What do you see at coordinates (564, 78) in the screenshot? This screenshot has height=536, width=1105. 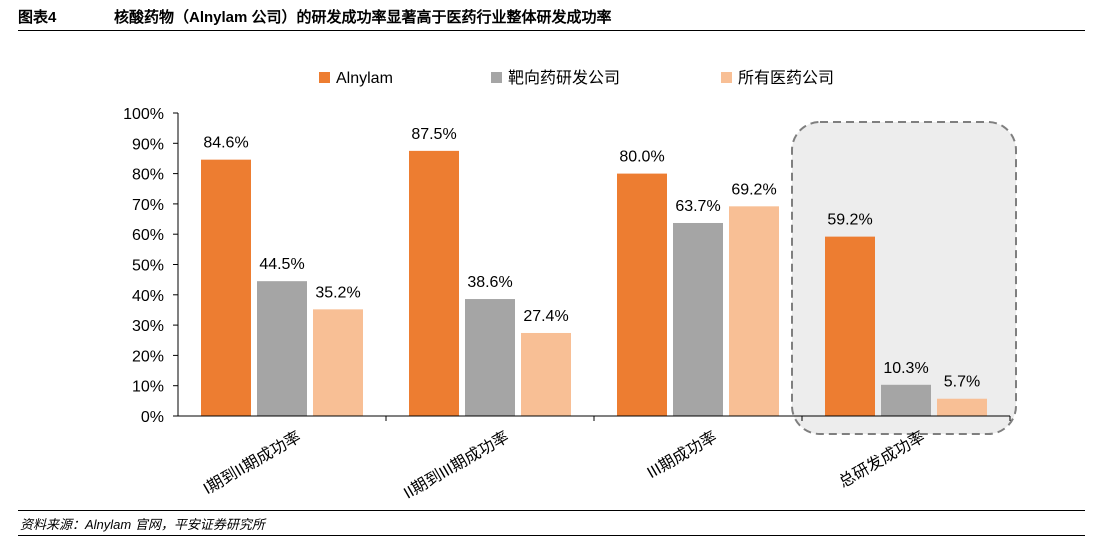 I see `legend-label: 靶向药研发公司` at bounding box center [564, 78].